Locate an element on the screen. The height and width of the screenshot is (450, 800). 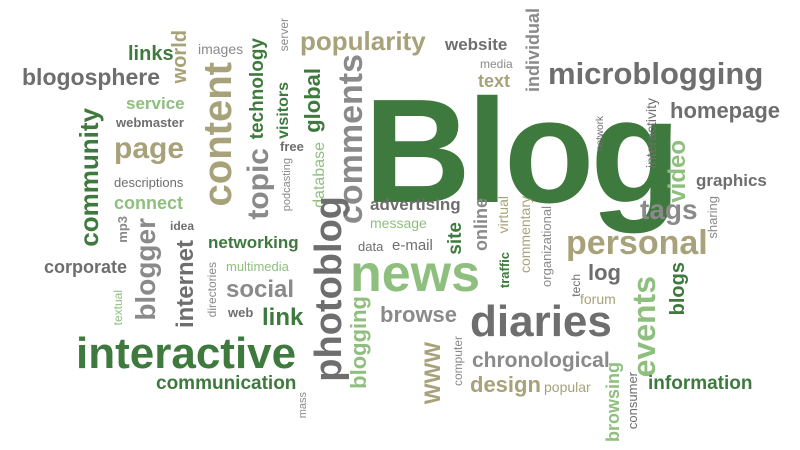
word-blogosphere: blogosphere is located at coordinates (91, 77).